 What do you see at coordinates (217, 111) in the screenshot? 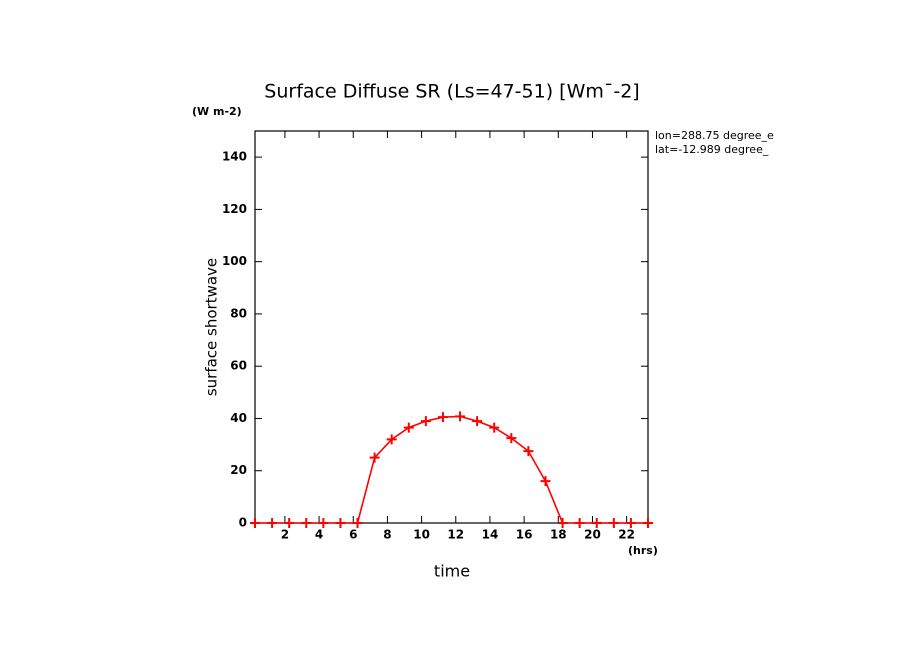
I see `units-label: (W m-2)` at bounding box center [217, 111].